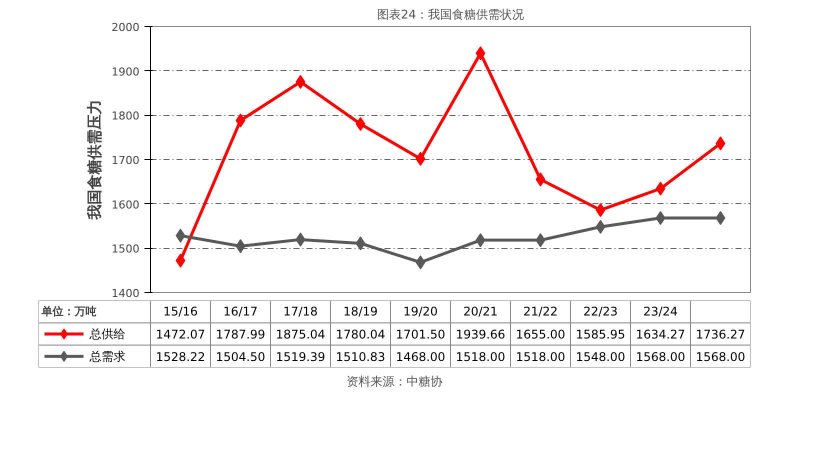 Image resolution: width=832 pixels, height=459 pixels. Describe the element at coordinates (240, 311) in the screenshot. I see `x-tick-label: 16/17` at that location.